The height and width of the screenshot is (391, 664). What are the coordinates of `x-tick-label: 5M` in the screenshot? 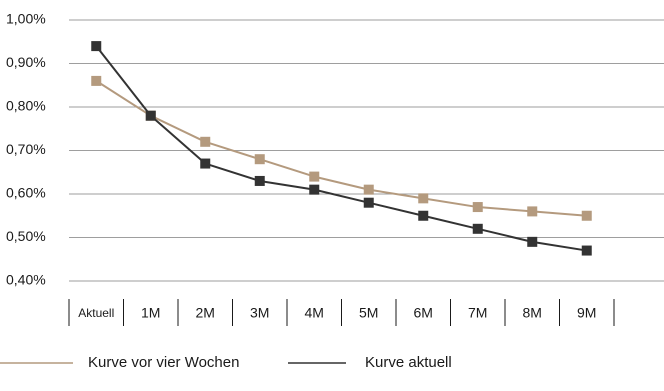 It's located at (368, 313).